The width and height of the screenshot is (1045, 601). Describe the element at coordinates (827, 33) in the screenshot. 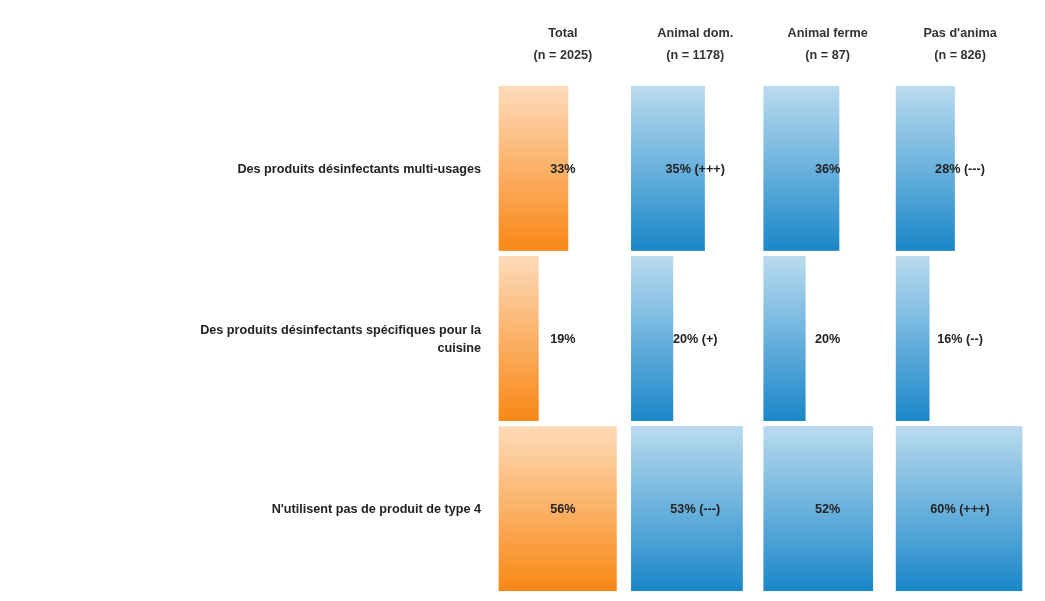

I see `chart-title: Animal ferme` at that location.